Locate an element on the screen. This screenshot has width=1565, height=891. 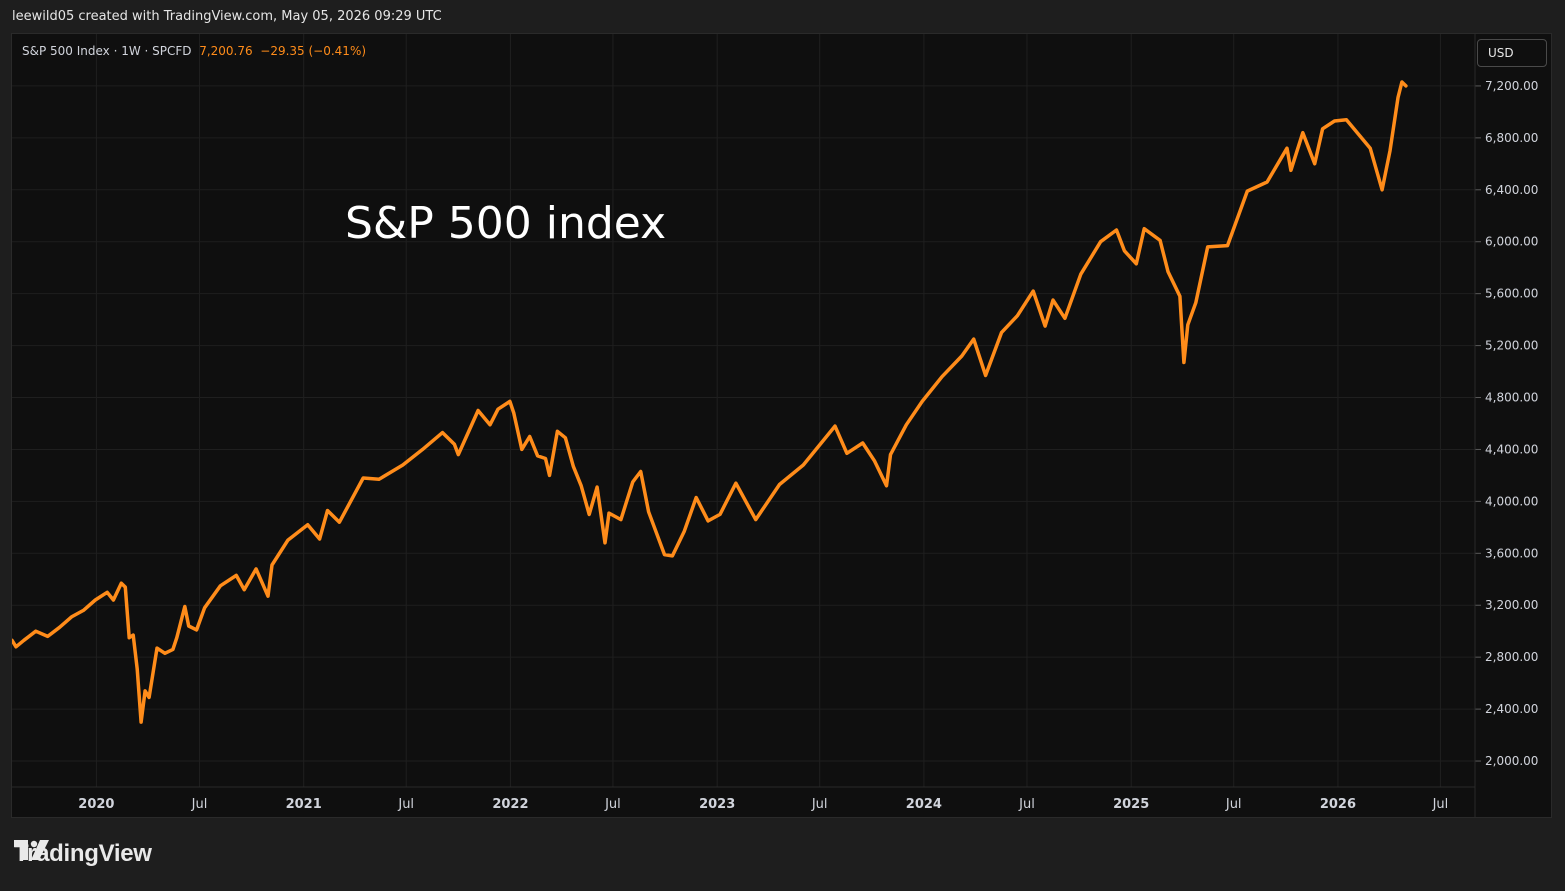
y-tick-label: 5,600.00 is located at coordinates (1511, 294).